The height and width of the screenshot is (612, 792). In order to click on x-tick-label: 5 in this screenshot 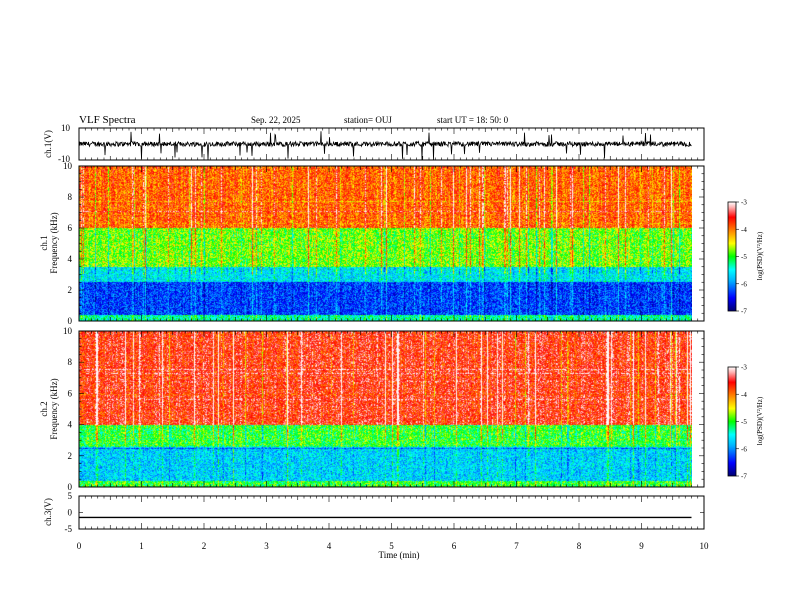, I will do `click(391, 546)`.